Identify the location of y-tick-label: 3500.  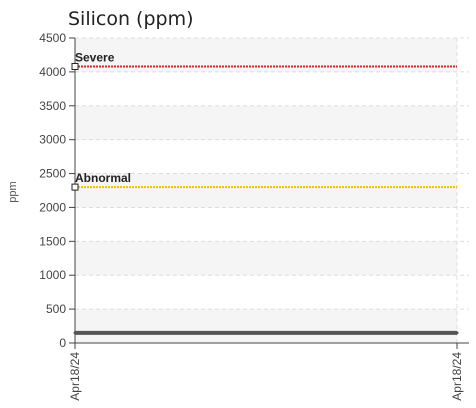
(52, 106).